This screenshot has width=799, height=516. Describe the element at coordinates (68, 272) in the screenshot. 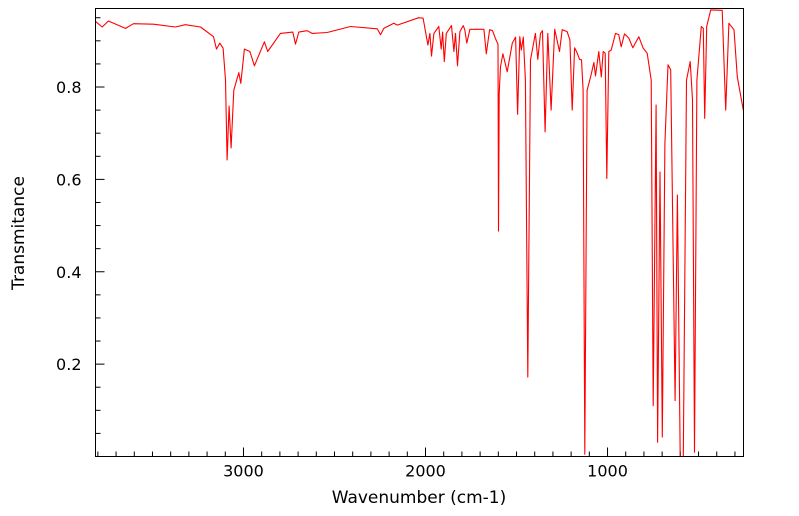

I see `y-tick-label: 0.4` at that location.